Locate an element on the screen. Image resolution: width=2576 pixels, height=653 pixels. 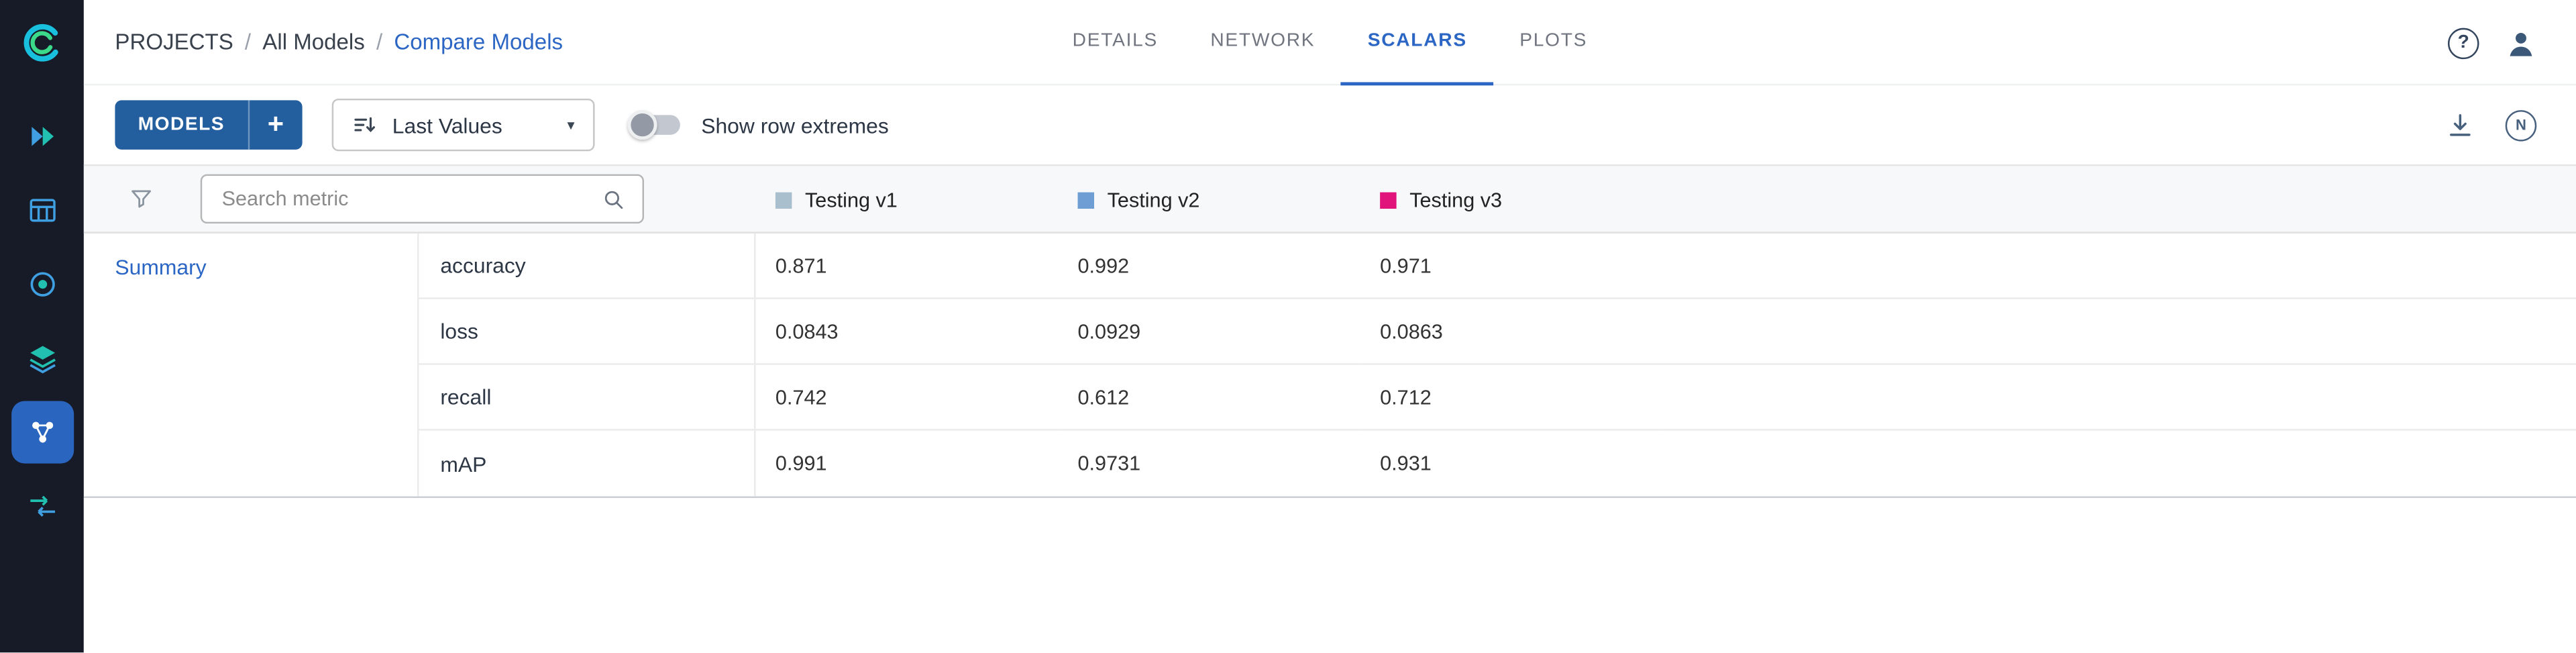
tab-bar: DETAILS NETWORK SCALARS PLOTS is located at coordinates (1330, 43).